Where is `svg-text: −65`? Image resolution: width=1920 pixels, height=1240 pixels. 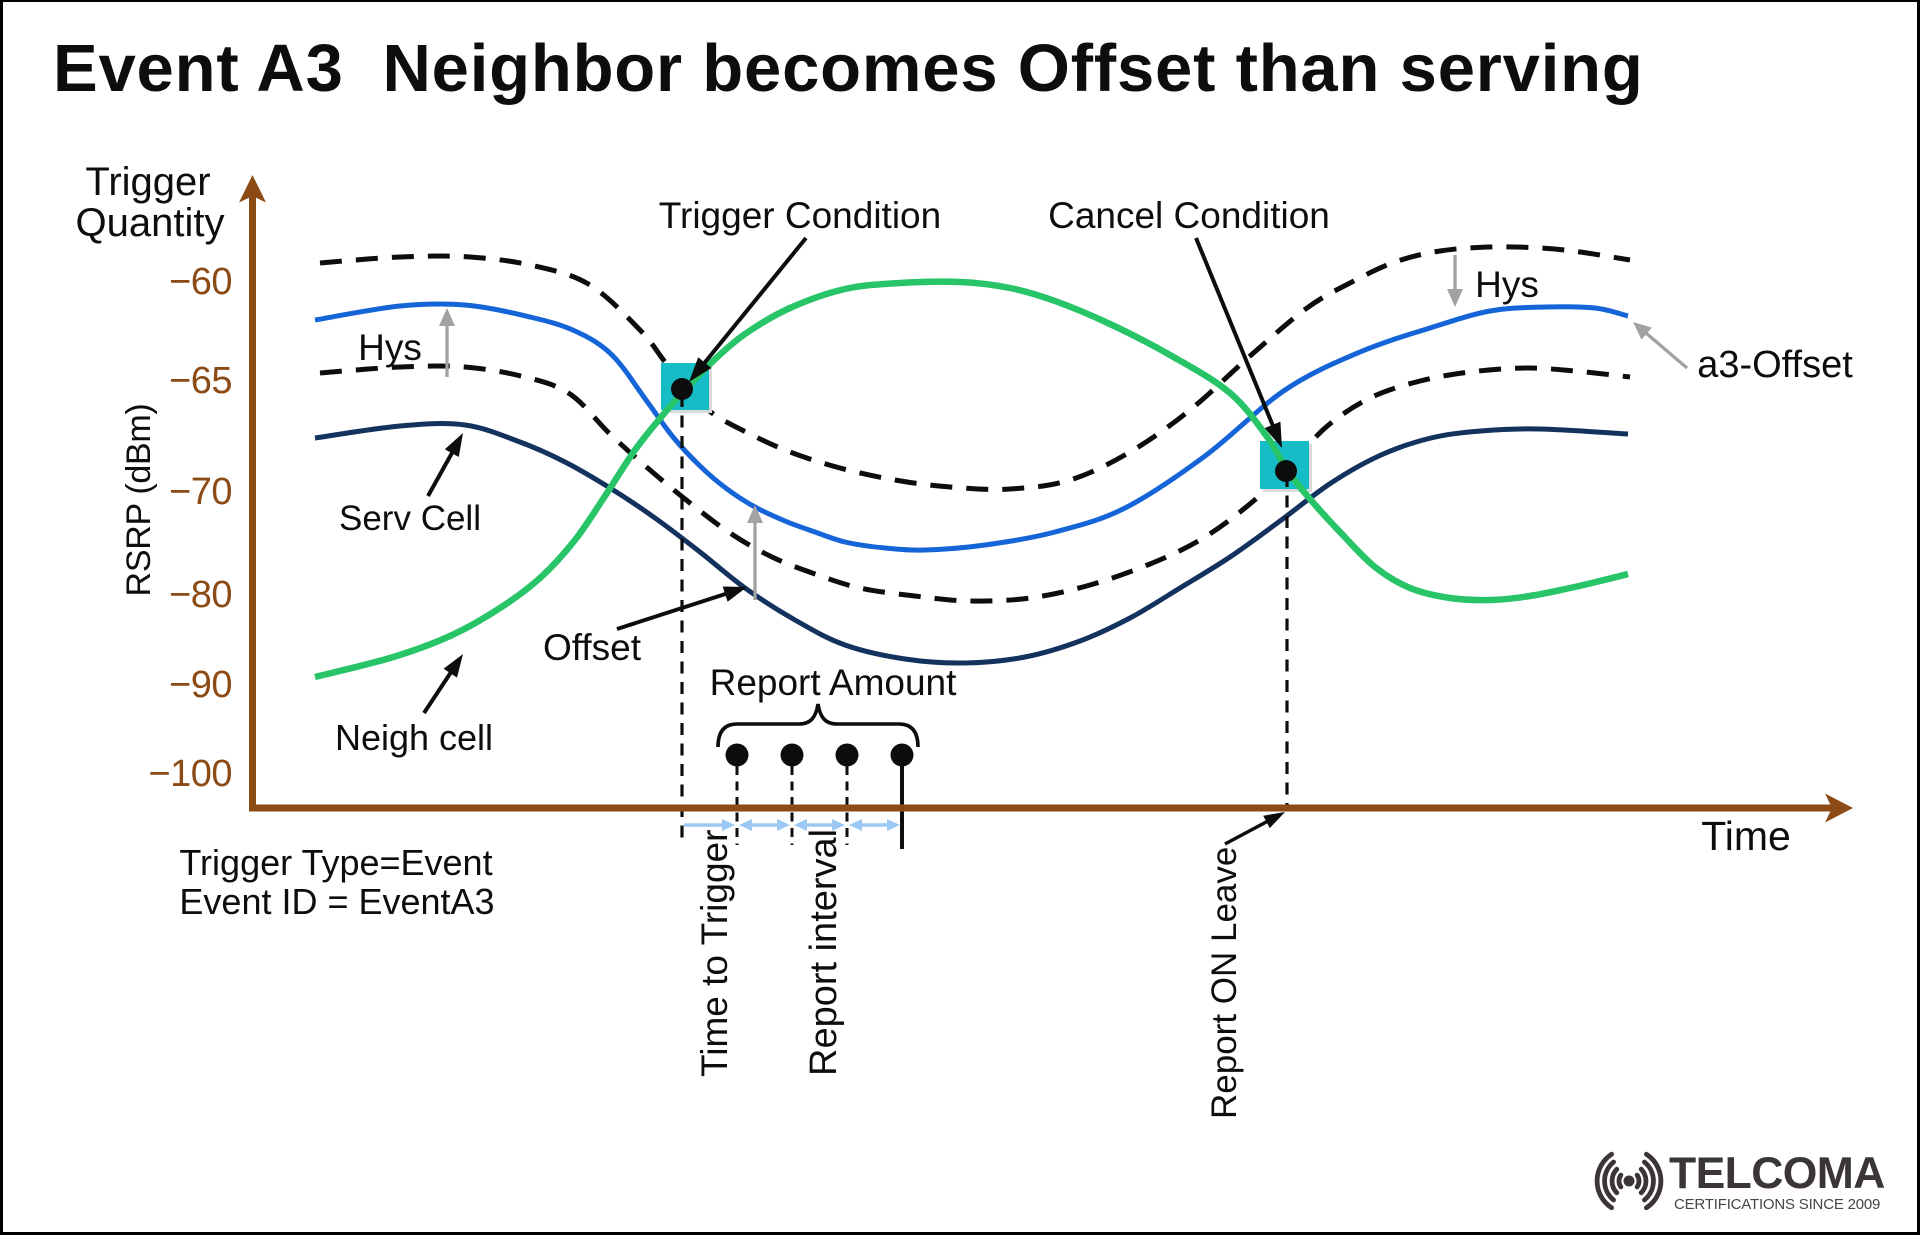 svg-text: −65 is located at coordinates (200, 381).